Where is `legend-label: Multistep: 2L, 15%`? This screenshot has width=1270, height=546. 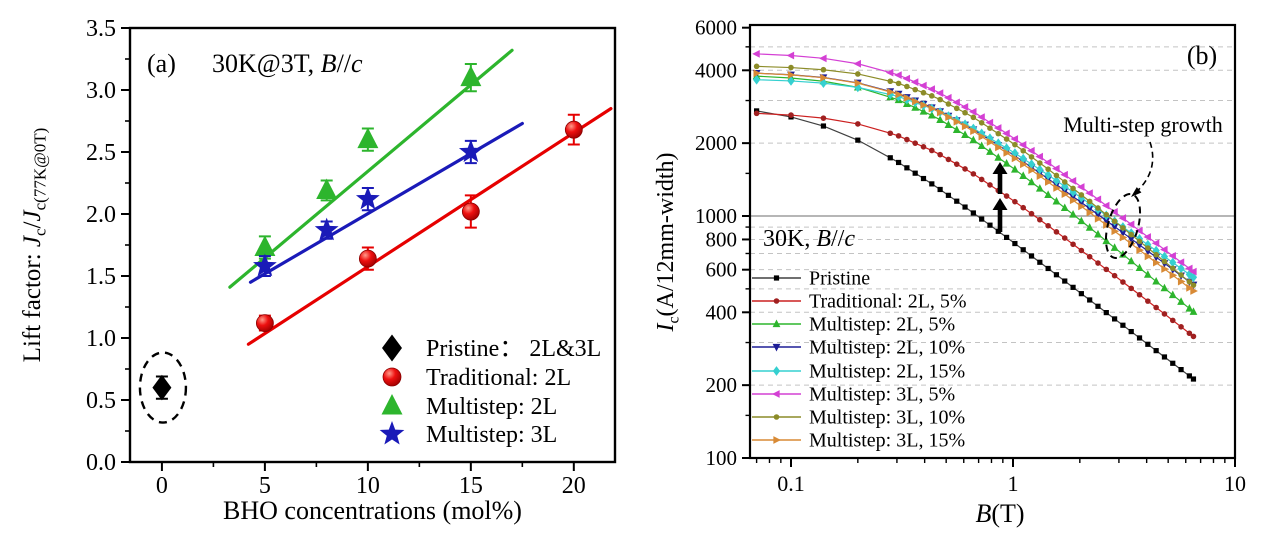 legend-label: Multistep: 2L, 15% is located at coordinates (887, 372).